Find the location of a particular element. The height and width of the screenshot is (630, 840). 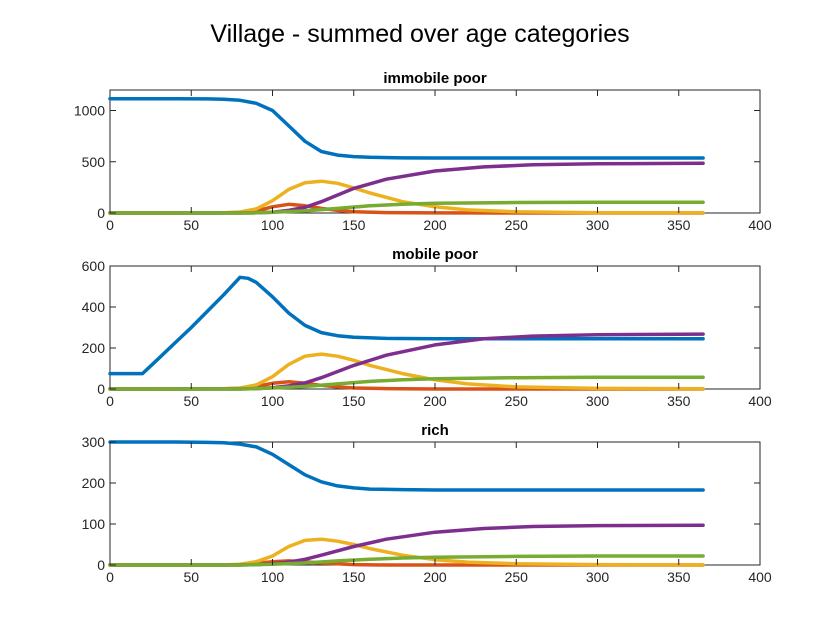

subplot-title: rich is located at coordinates (435, 430).